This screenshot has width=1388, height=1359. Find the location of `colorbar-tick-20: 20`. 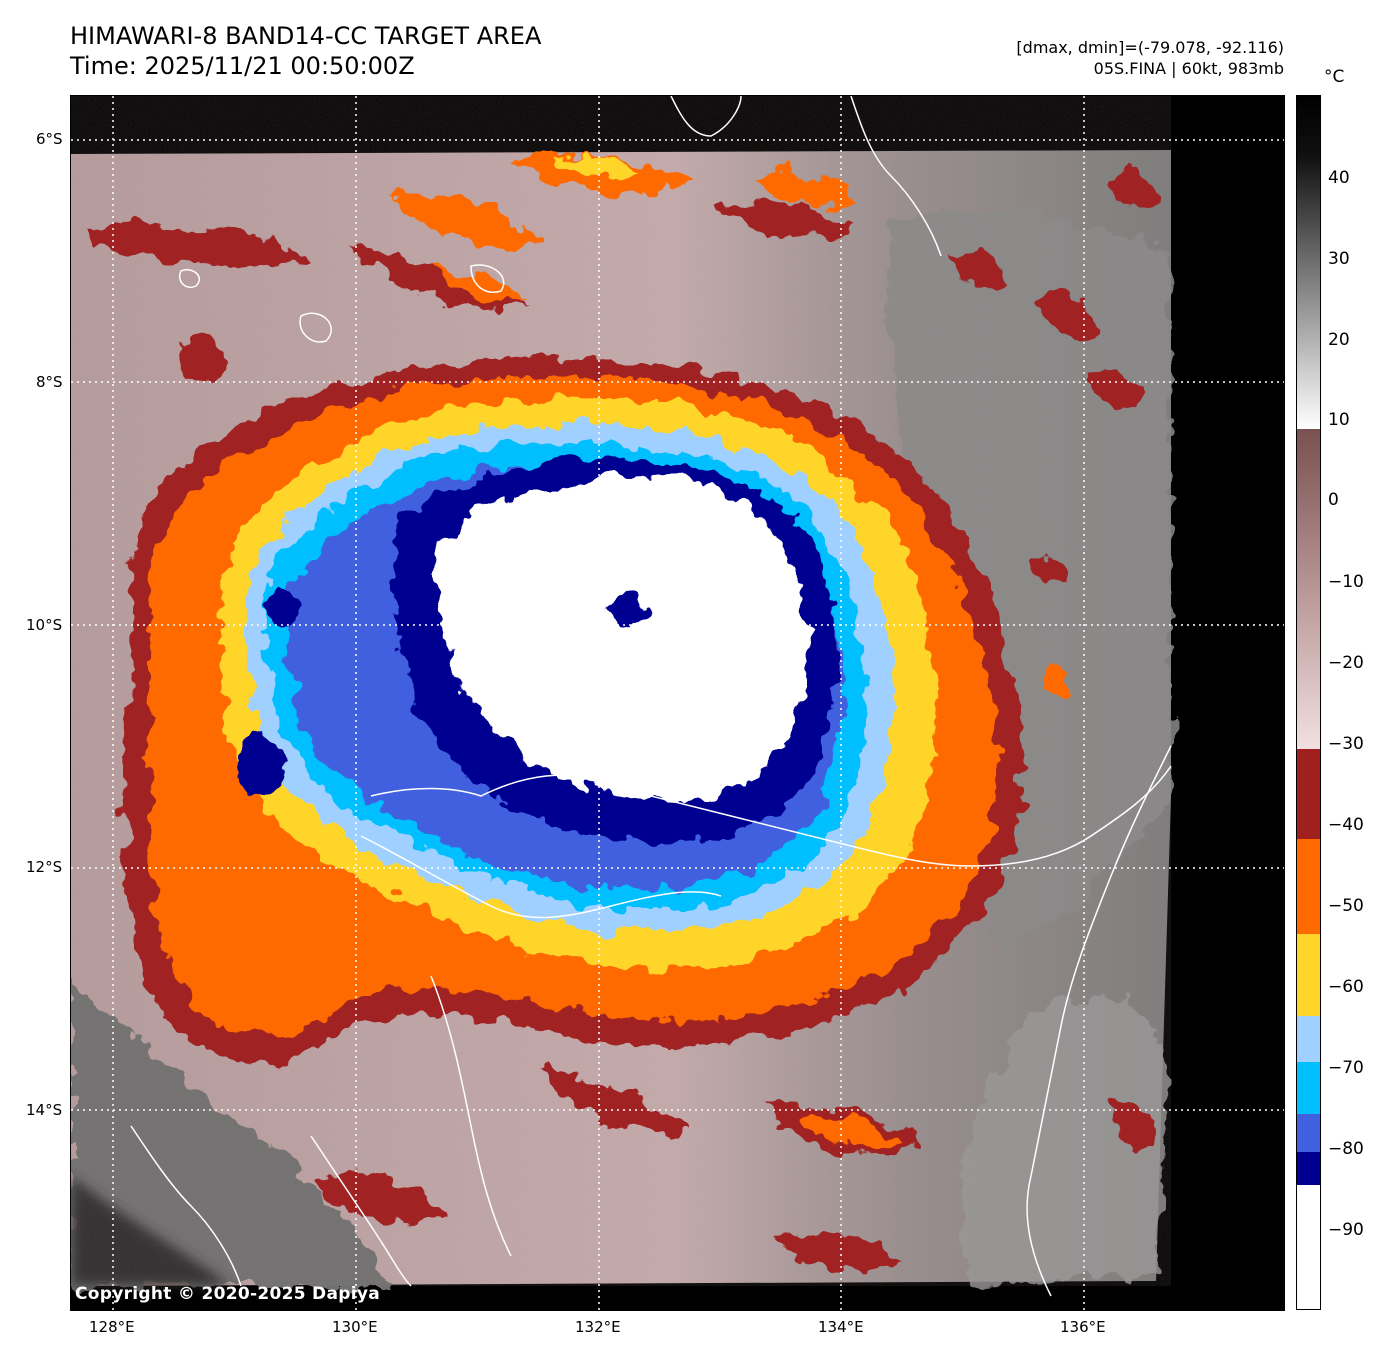

colorbar-tick-20: 20 is located at coordinates (1339, 340).